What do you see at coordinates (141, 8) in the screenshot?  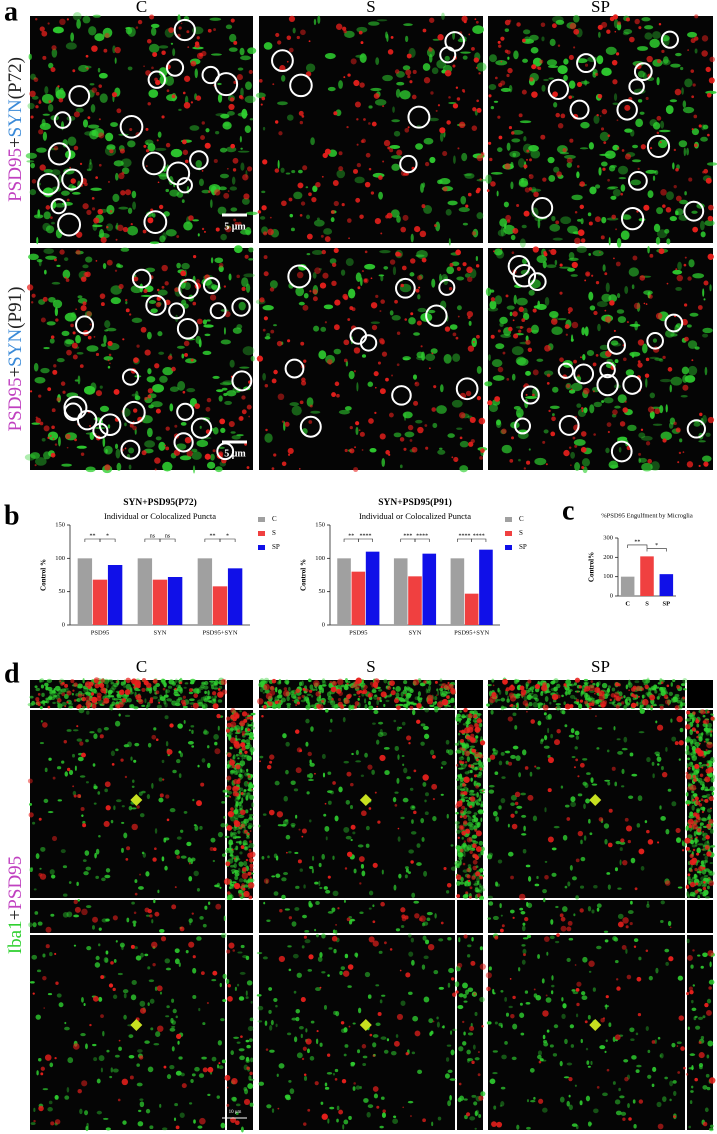 I see `column-header: C` at bounding box center [141, 8].